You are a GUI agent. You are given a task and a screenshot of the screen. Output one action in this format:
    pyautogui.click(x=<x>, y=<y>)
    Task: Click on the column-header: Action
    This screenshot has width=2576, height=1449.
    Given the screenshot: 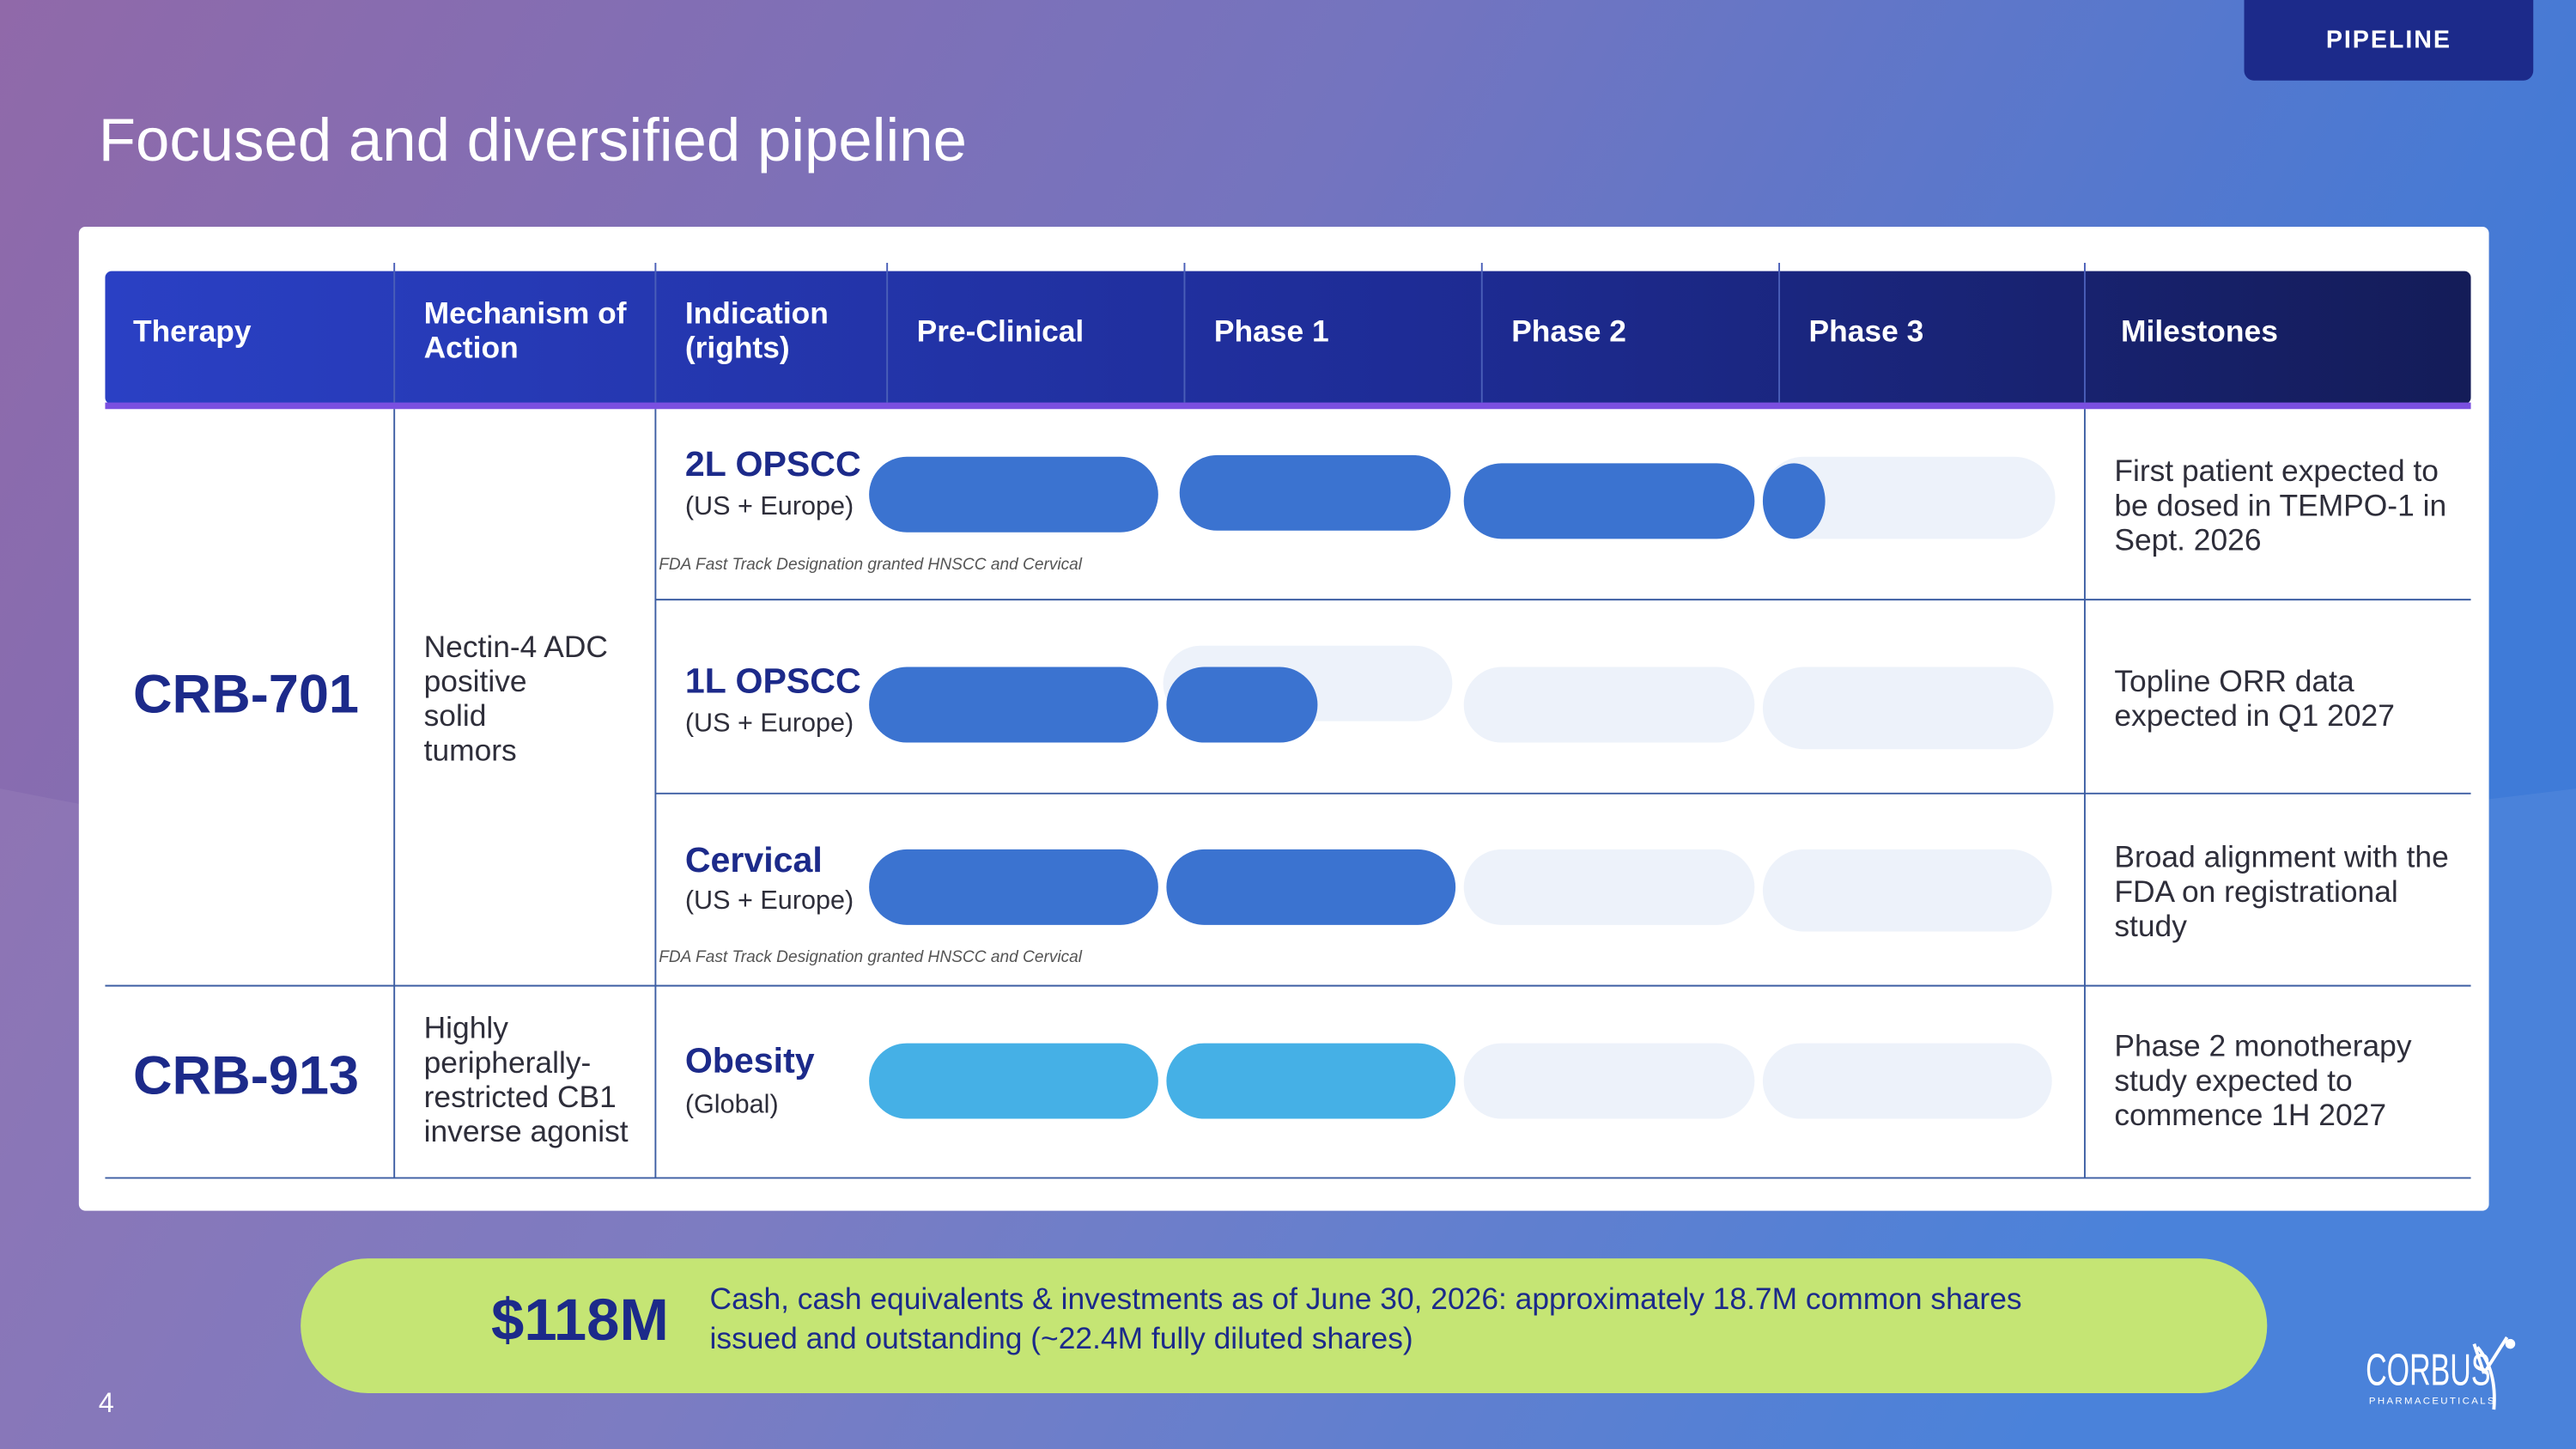 What is the action you would take?
    pyautogui.click(x=472, y=348)
    